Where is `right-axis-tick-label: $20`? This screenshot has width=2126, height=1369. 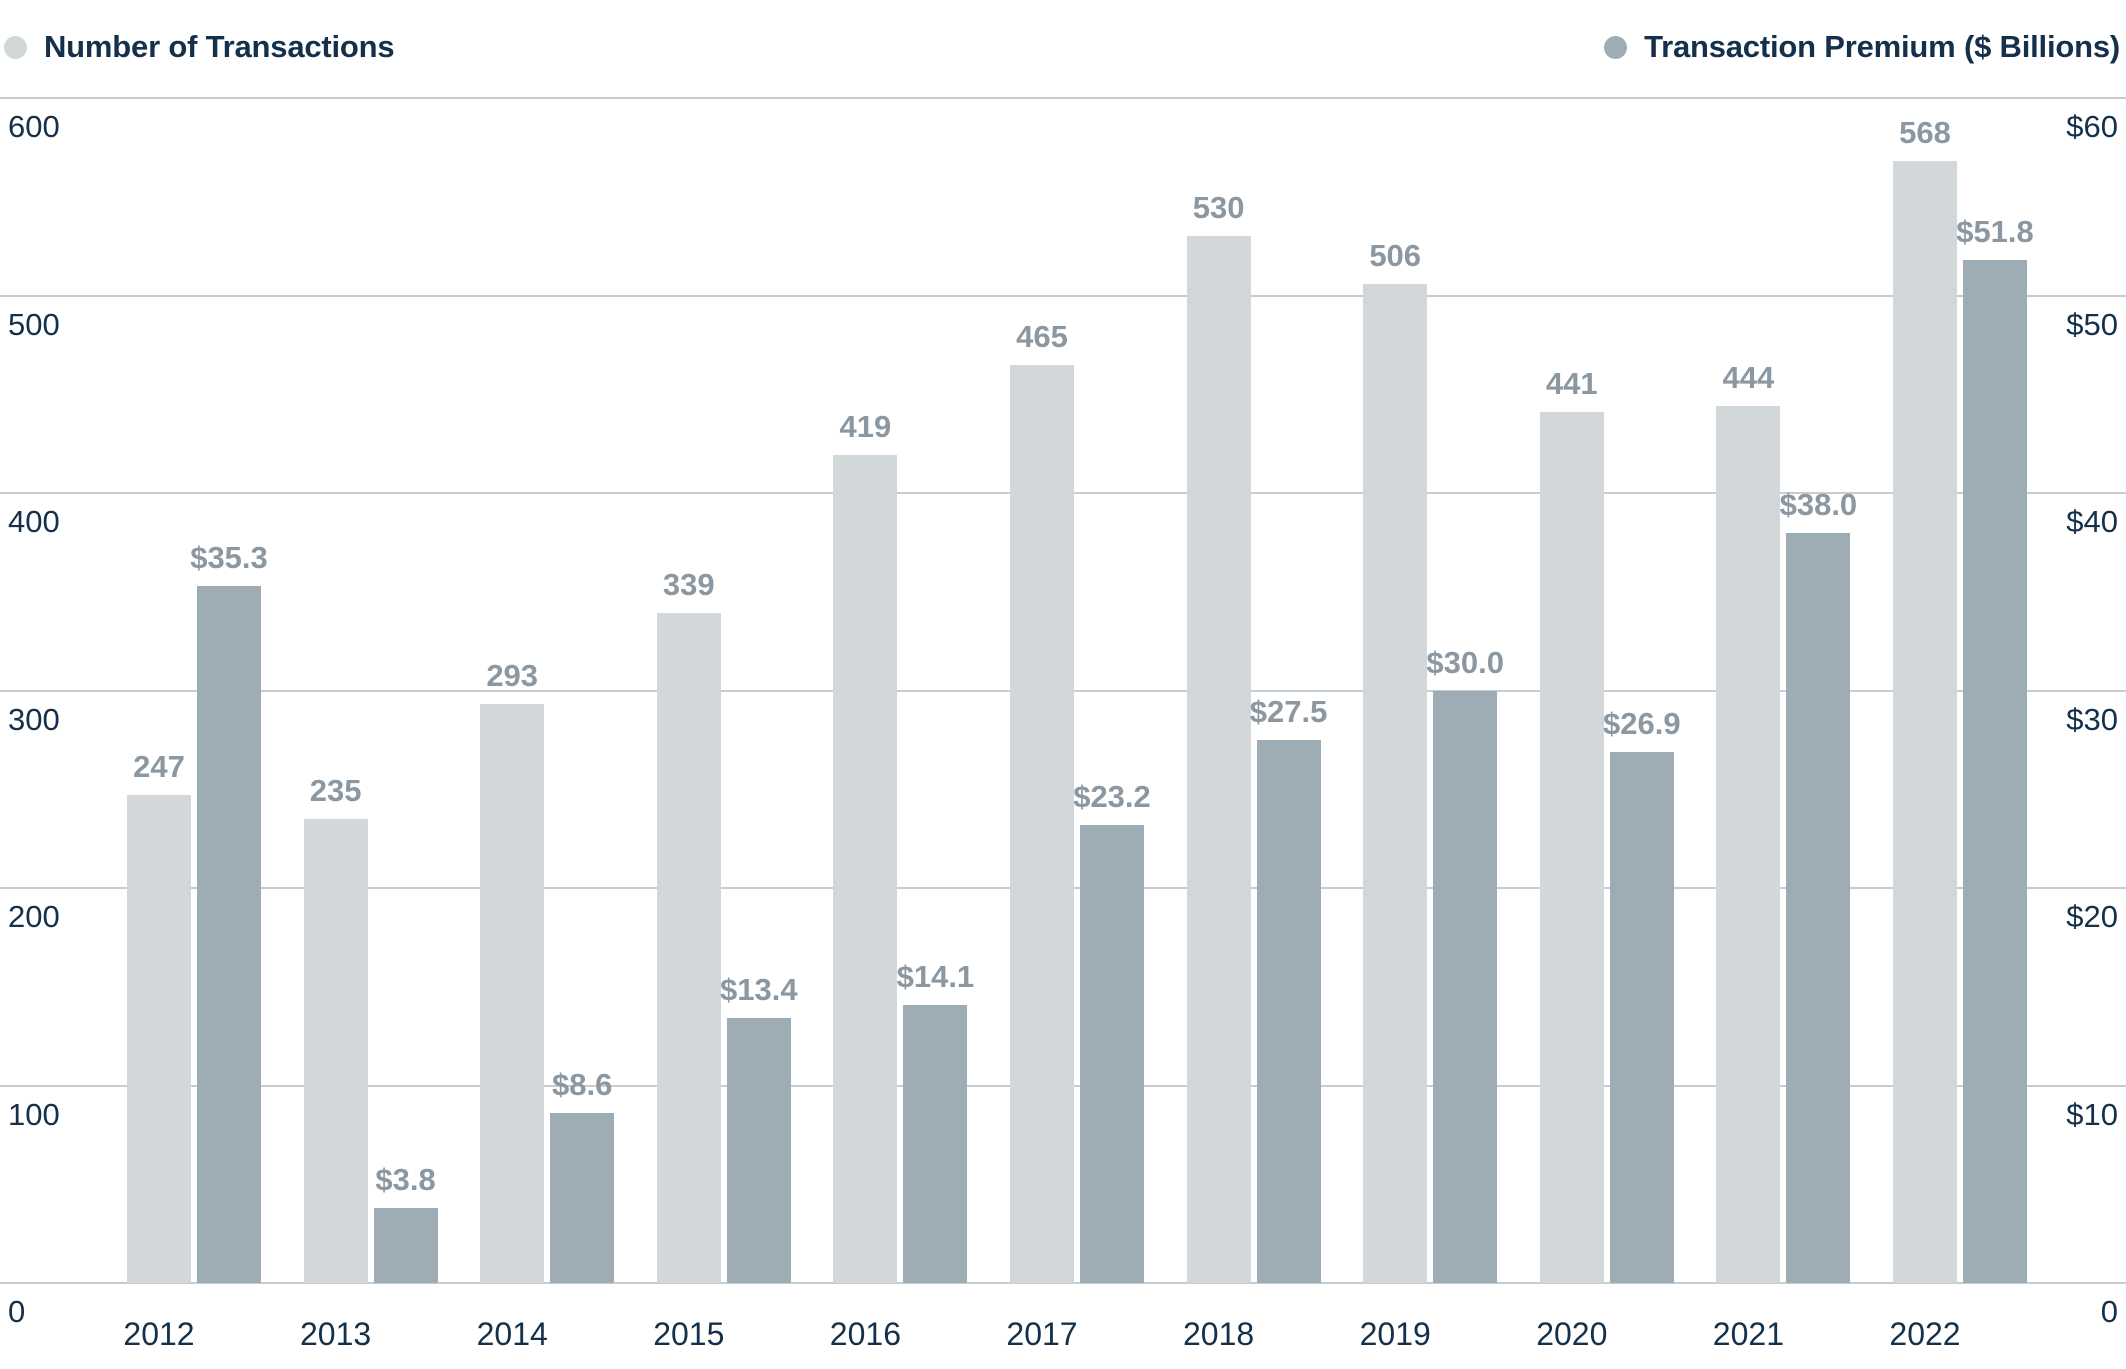 right-axis-tick-label: $20 is located at coordinates (2092, 916).